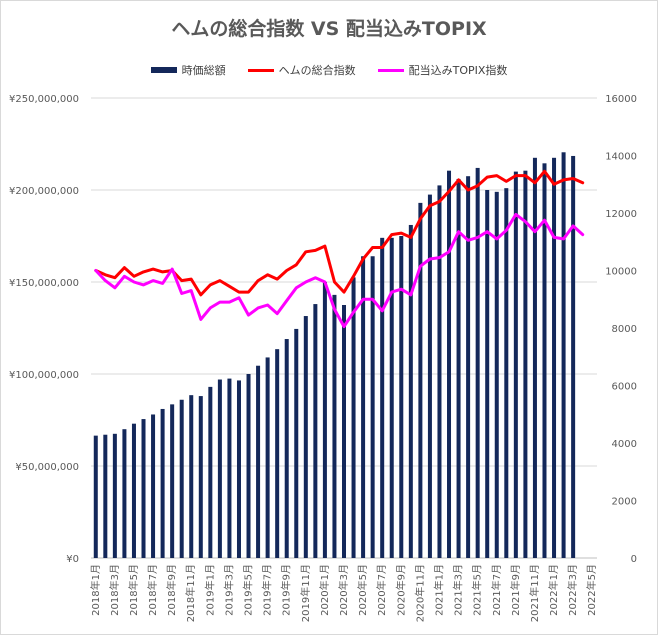  Describe the element at coordinates (553, 590) in the screenshot. I see `x-tick-label: 2022年1月` at that location.